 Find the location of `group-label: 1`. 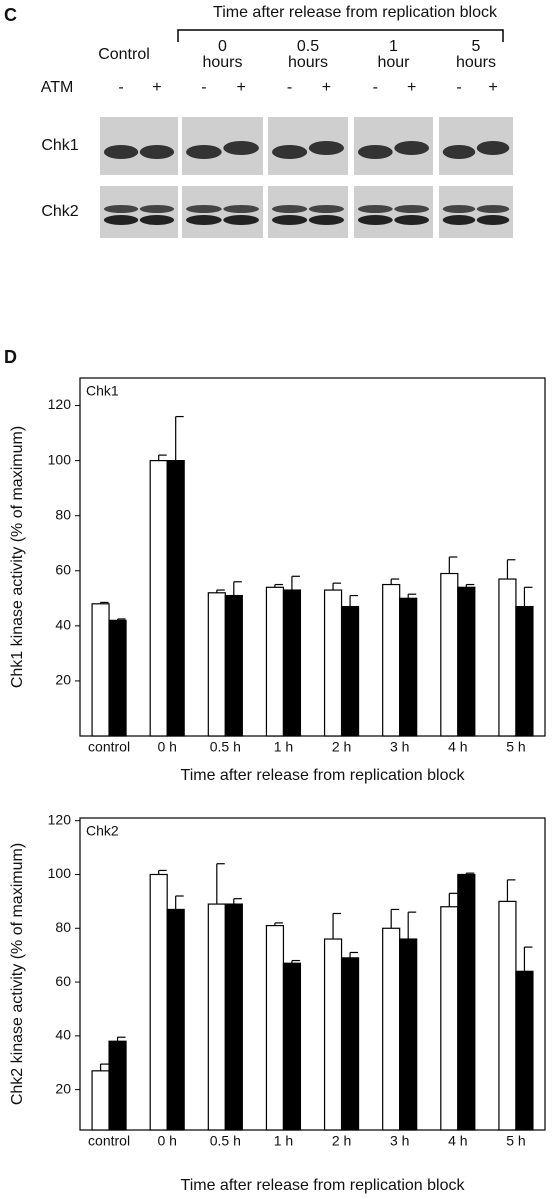

group-label: 1 is located at coordinates (393, 46).